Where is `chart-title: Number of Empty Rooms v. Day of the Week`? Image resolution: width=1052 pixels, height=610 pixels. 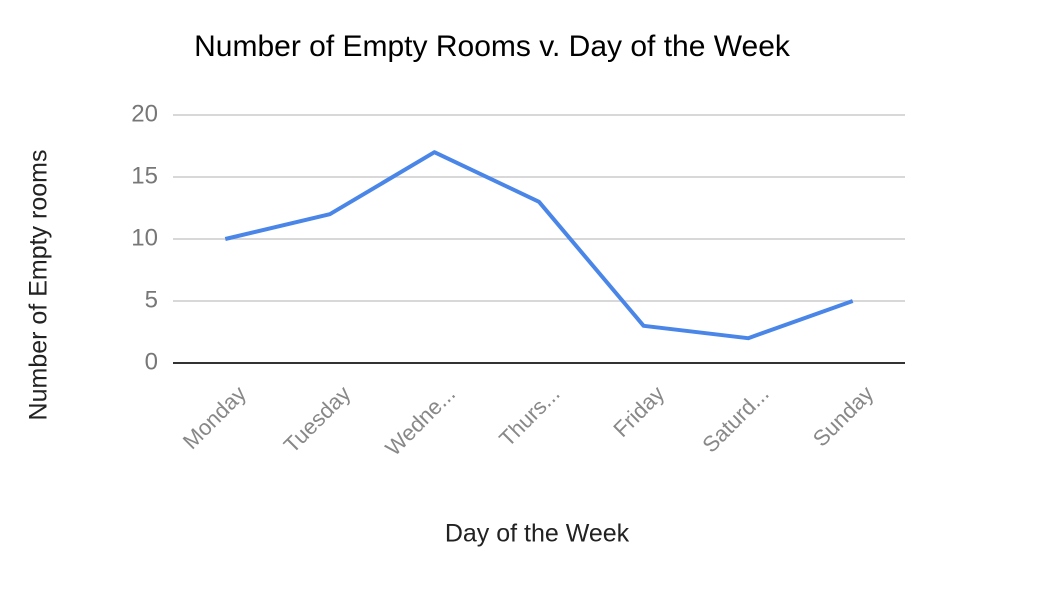
chart-title: Number of Empty Rooms v. Day of the Week is located at coordinates (492, 46).